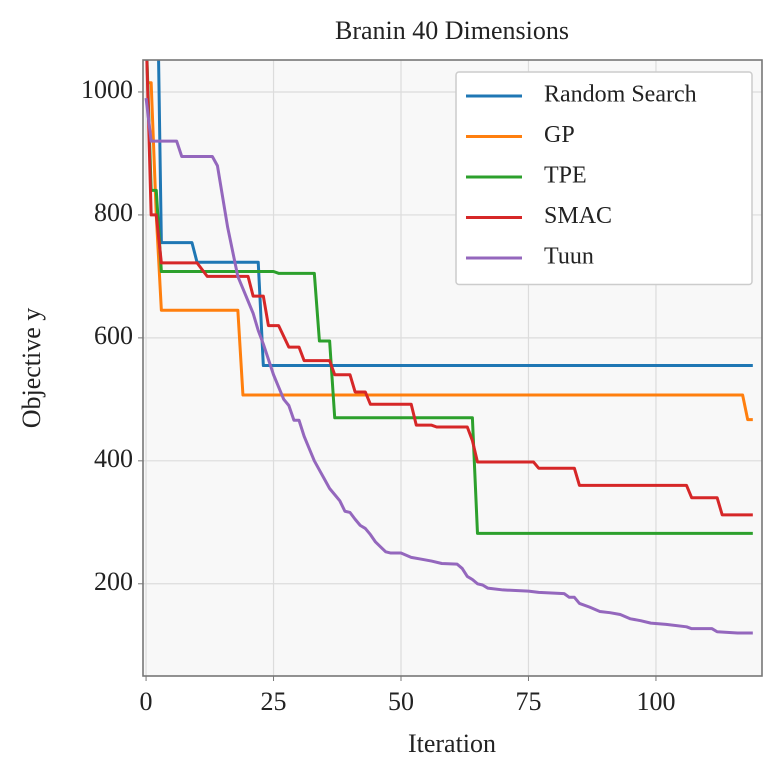  What do you see at coordinates (146, 701) in the screenshot?
I see `x-tick-label: 0` at bounding box center [146, 701].